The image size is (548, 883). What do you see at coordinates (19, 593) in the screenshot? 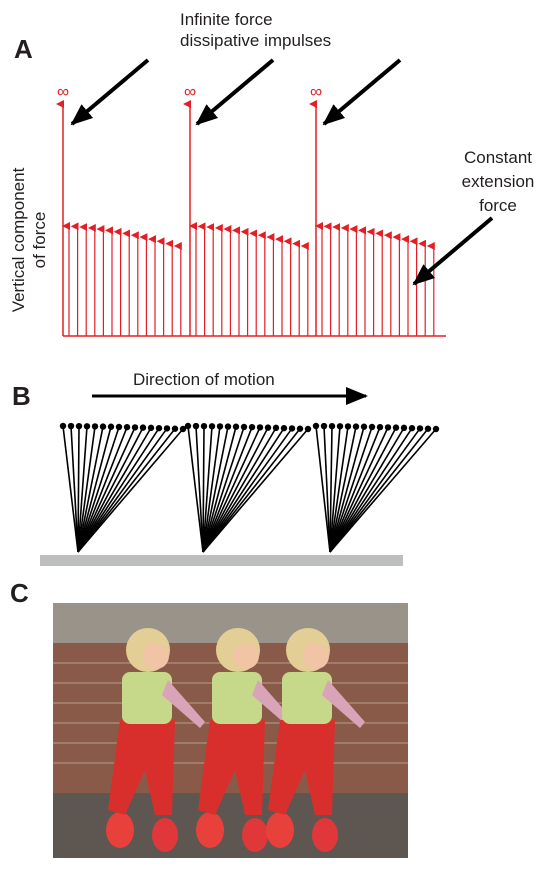
I see `panel-label: C` at bounding box center [19, 593].